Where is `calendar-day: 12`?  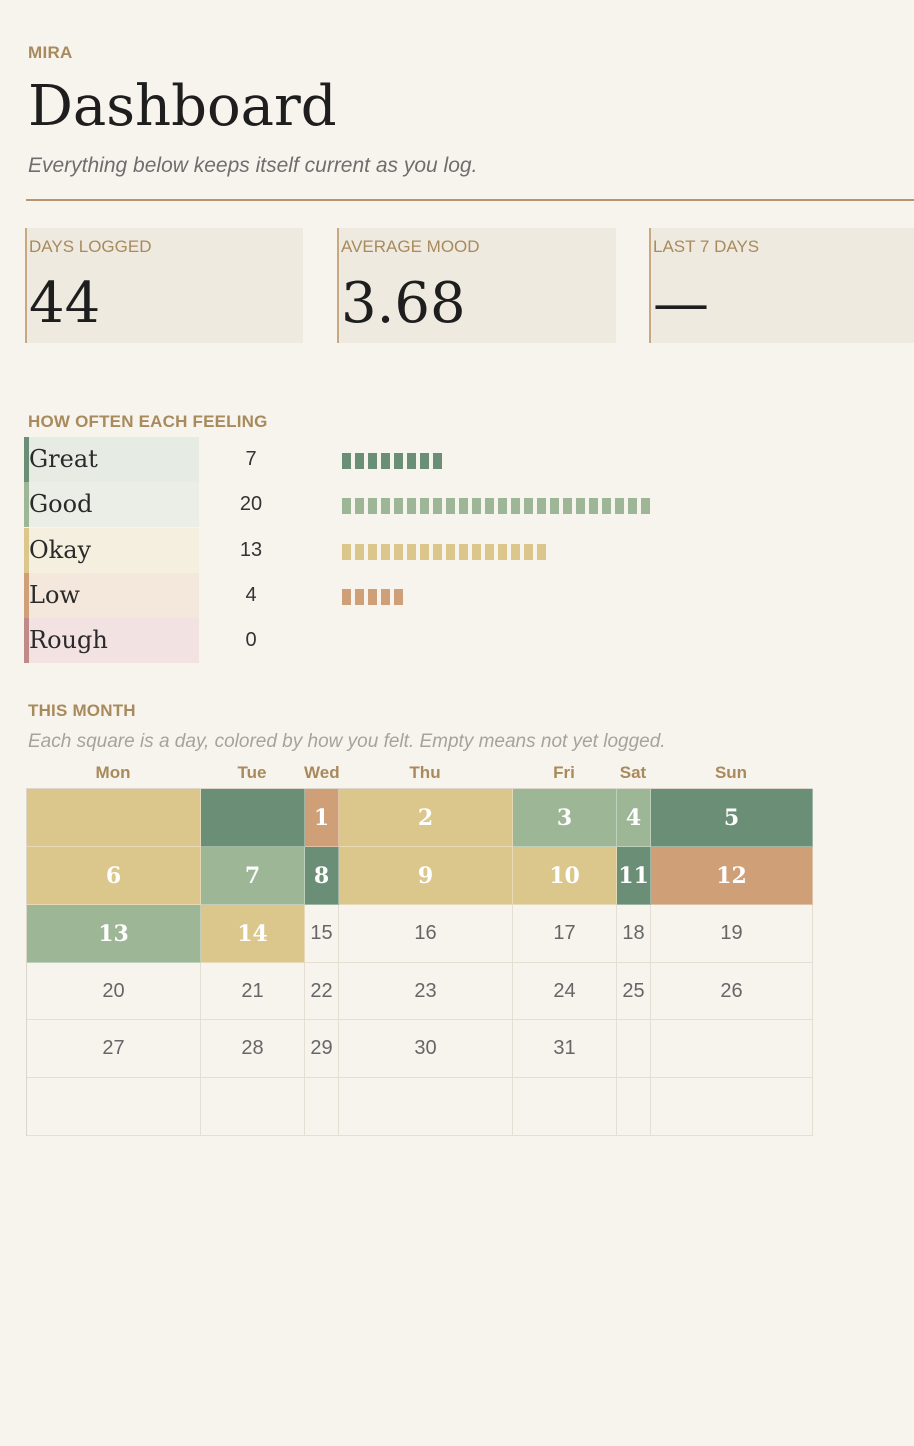 calendar-day: 12 is located at coordinates (732, 876).